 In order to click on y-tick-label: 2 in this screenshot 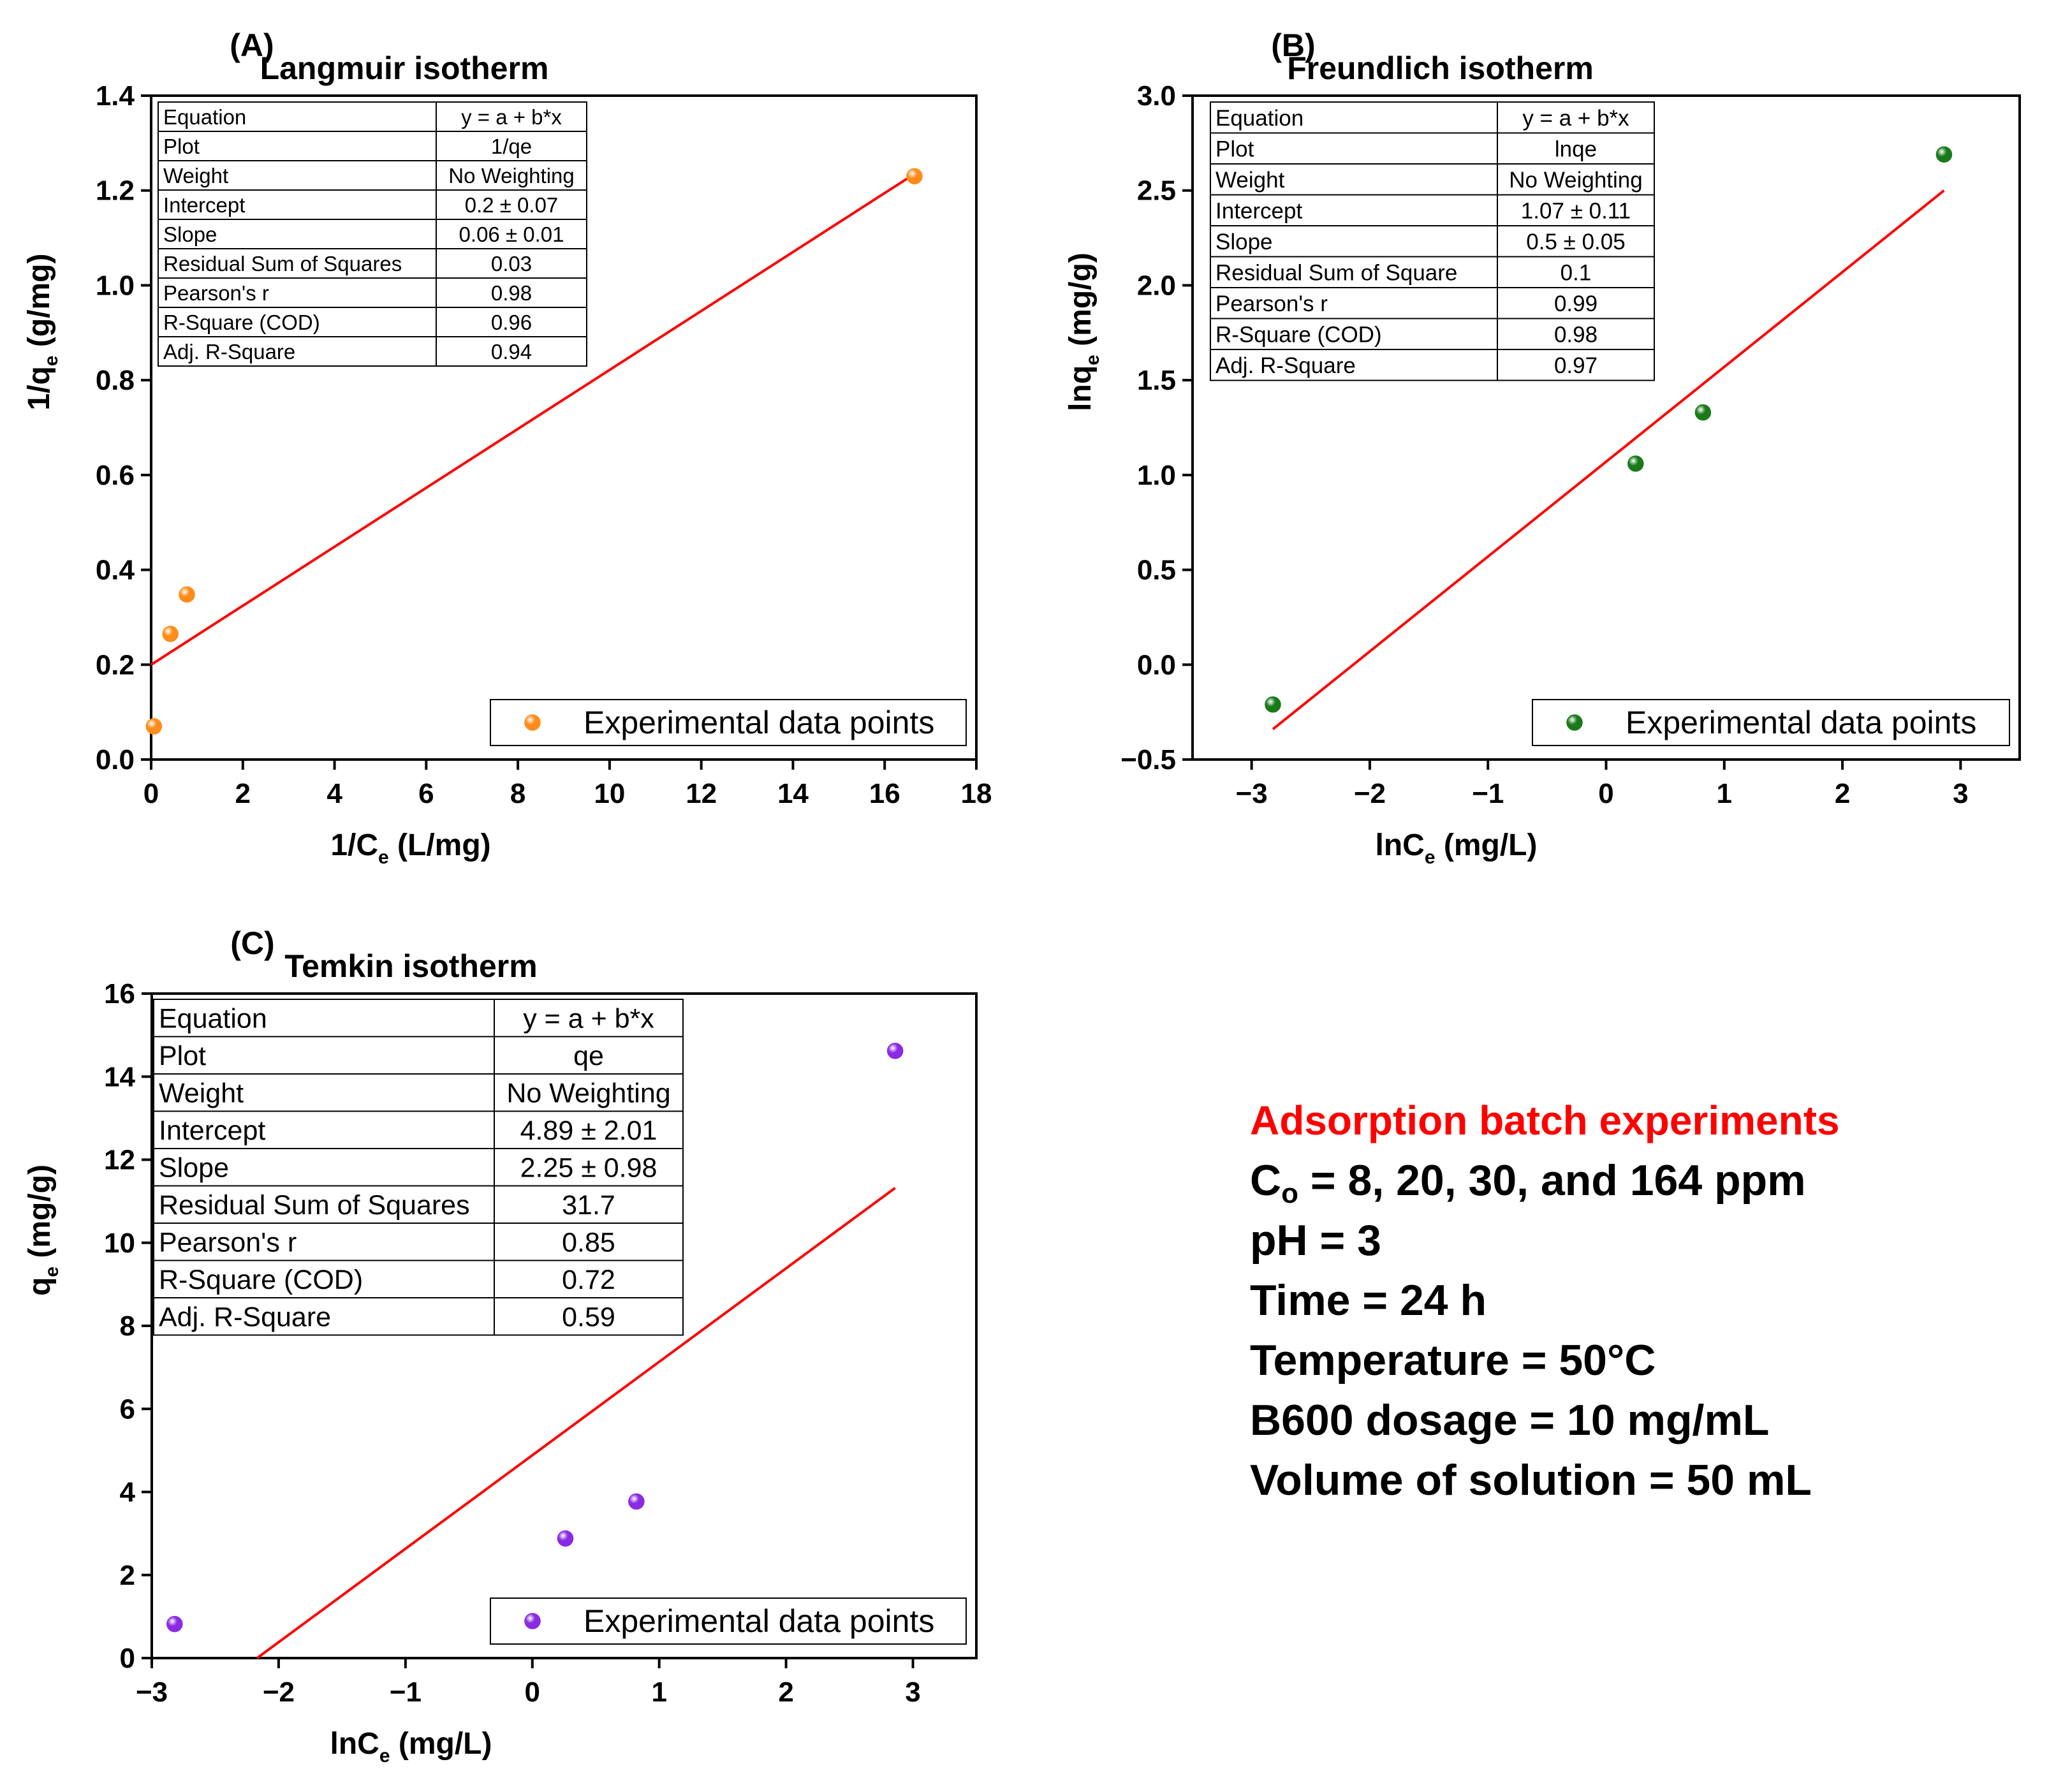, I will do `click(127, 1575)`.